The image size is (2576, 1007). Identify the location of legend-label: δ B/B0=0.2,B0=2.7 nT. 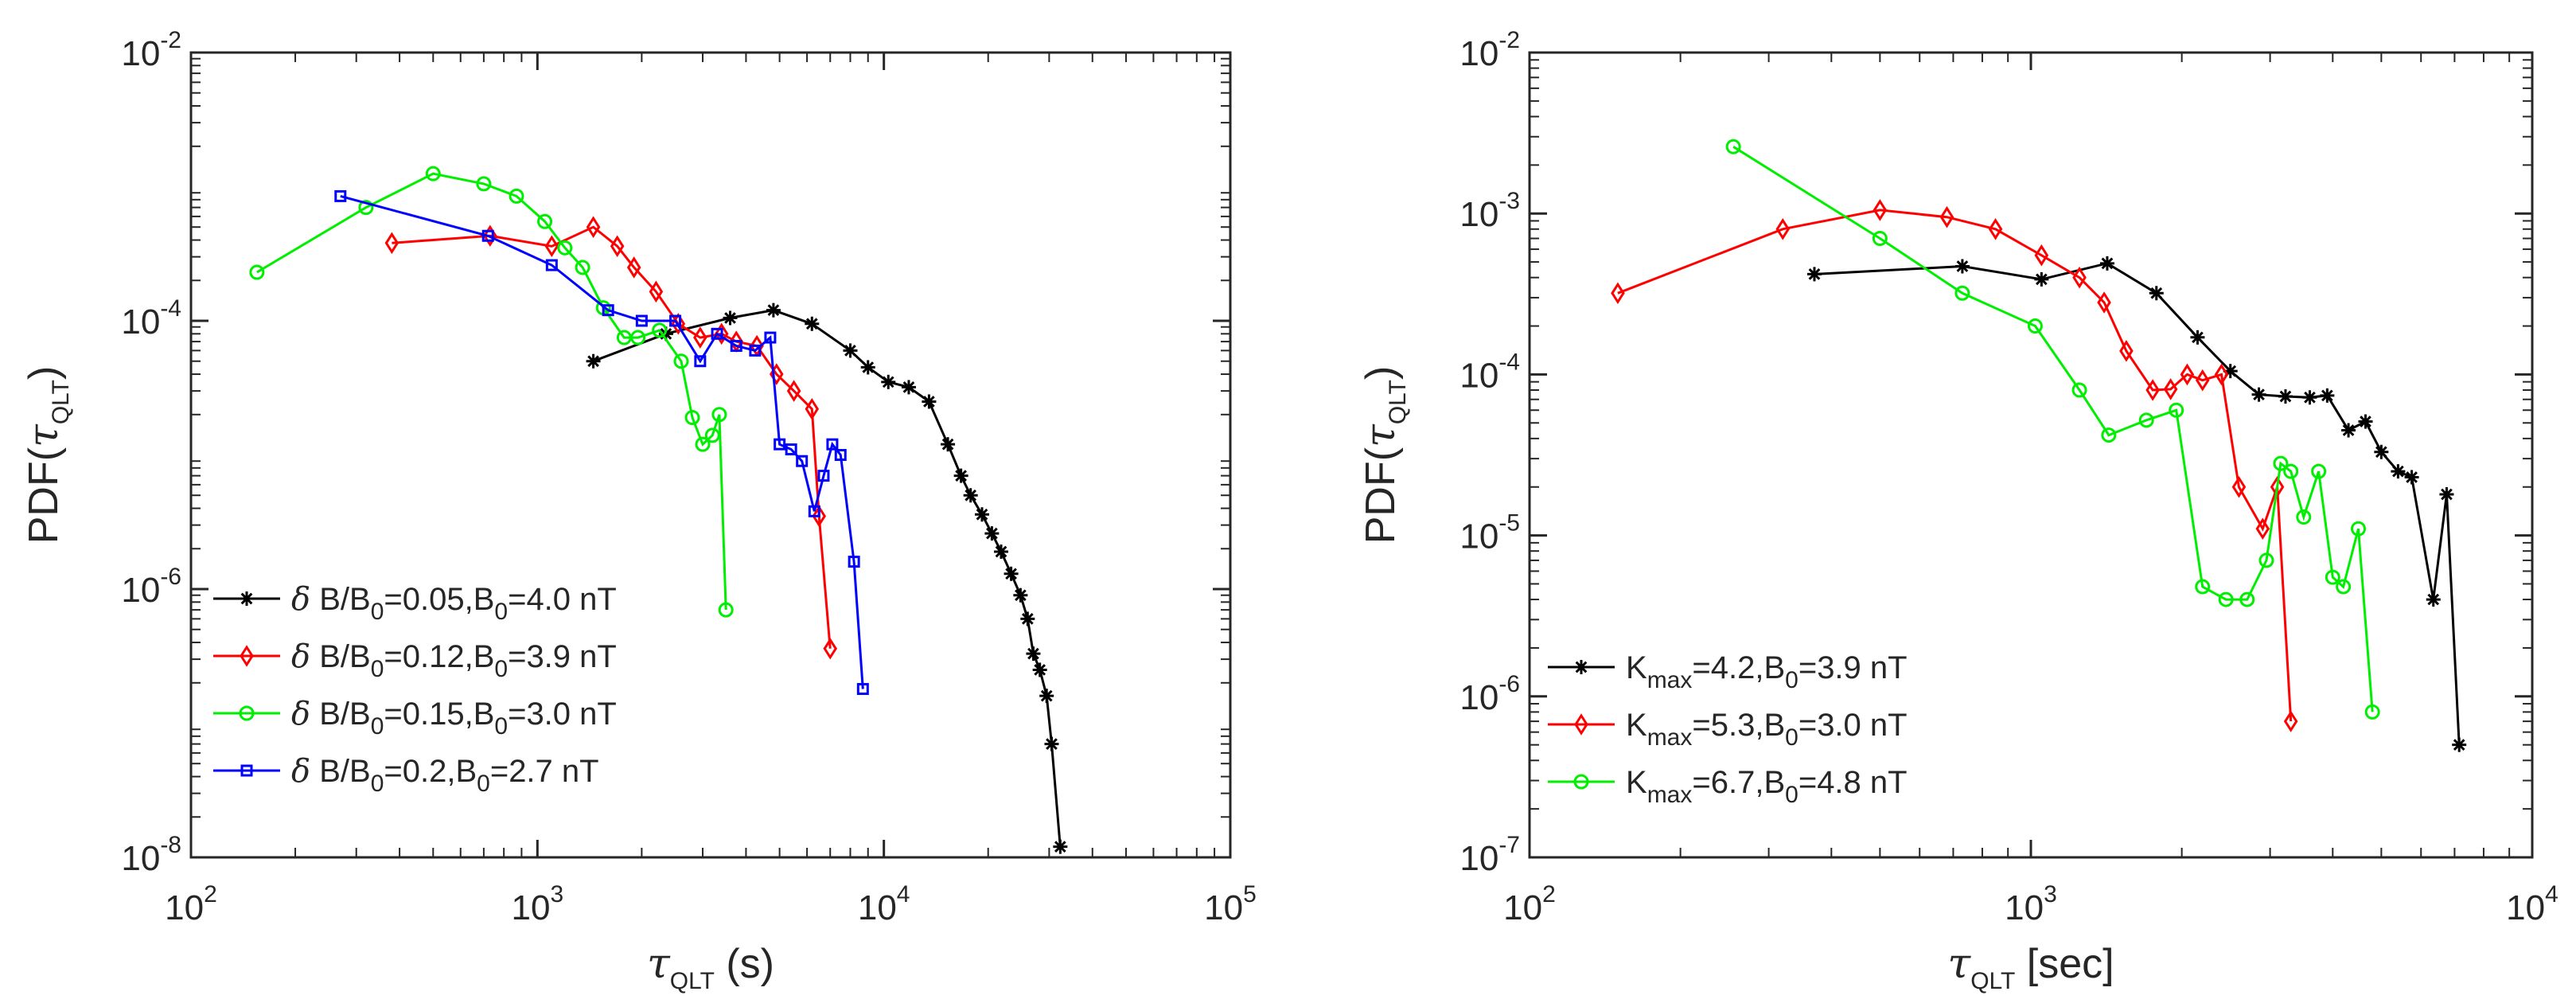
(445, 775).